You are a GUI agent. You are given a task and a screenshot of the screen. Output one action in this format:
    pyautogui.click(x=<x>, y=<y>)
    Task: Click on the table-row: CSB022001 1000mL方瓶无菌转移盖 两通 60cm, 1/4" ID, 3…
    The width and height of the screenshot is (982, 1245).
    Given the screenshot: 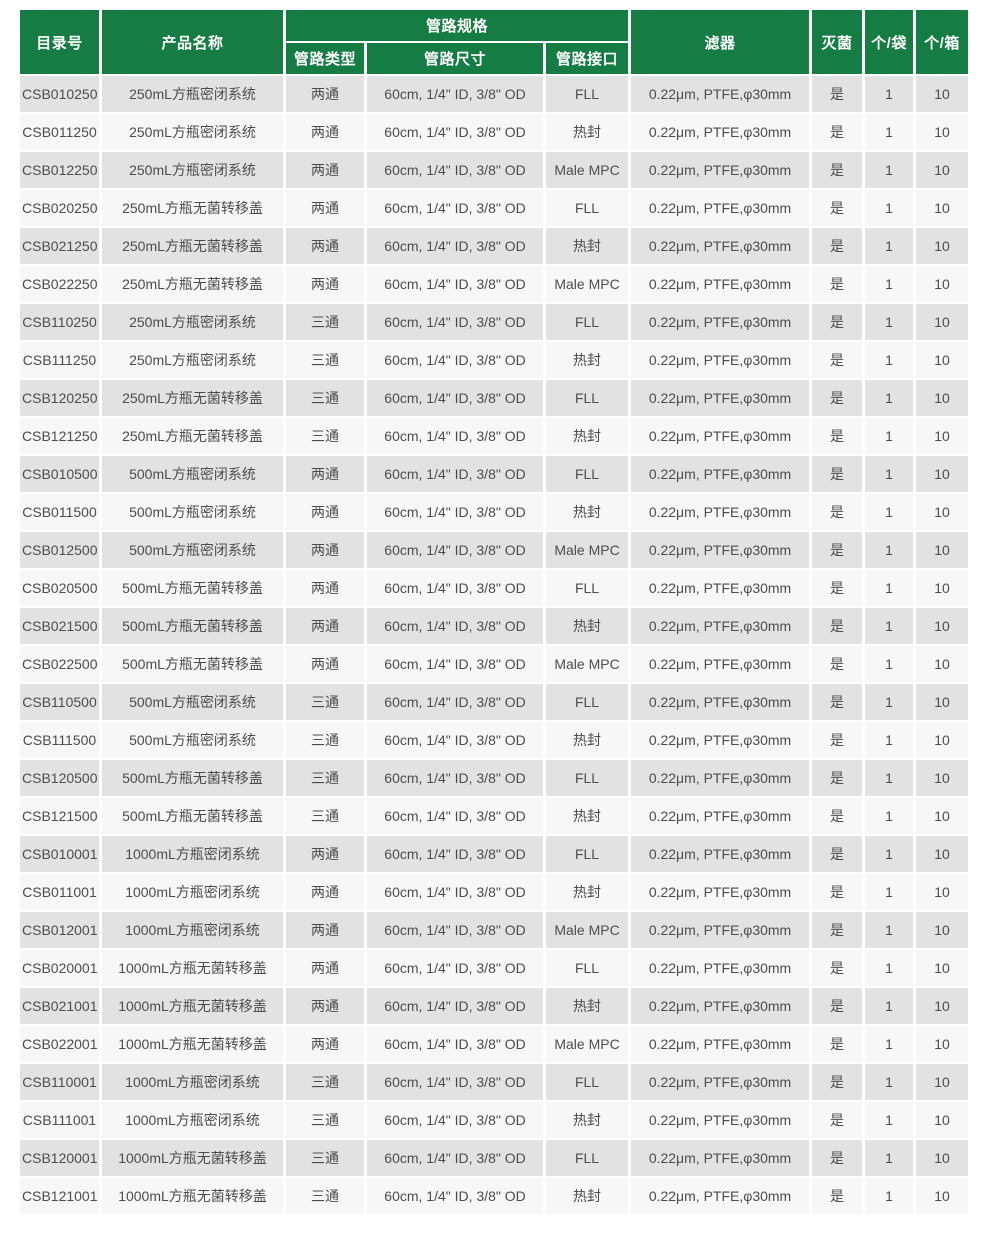 What is the action you would take?
    pyautogui.click(x=494, y=1044)
    